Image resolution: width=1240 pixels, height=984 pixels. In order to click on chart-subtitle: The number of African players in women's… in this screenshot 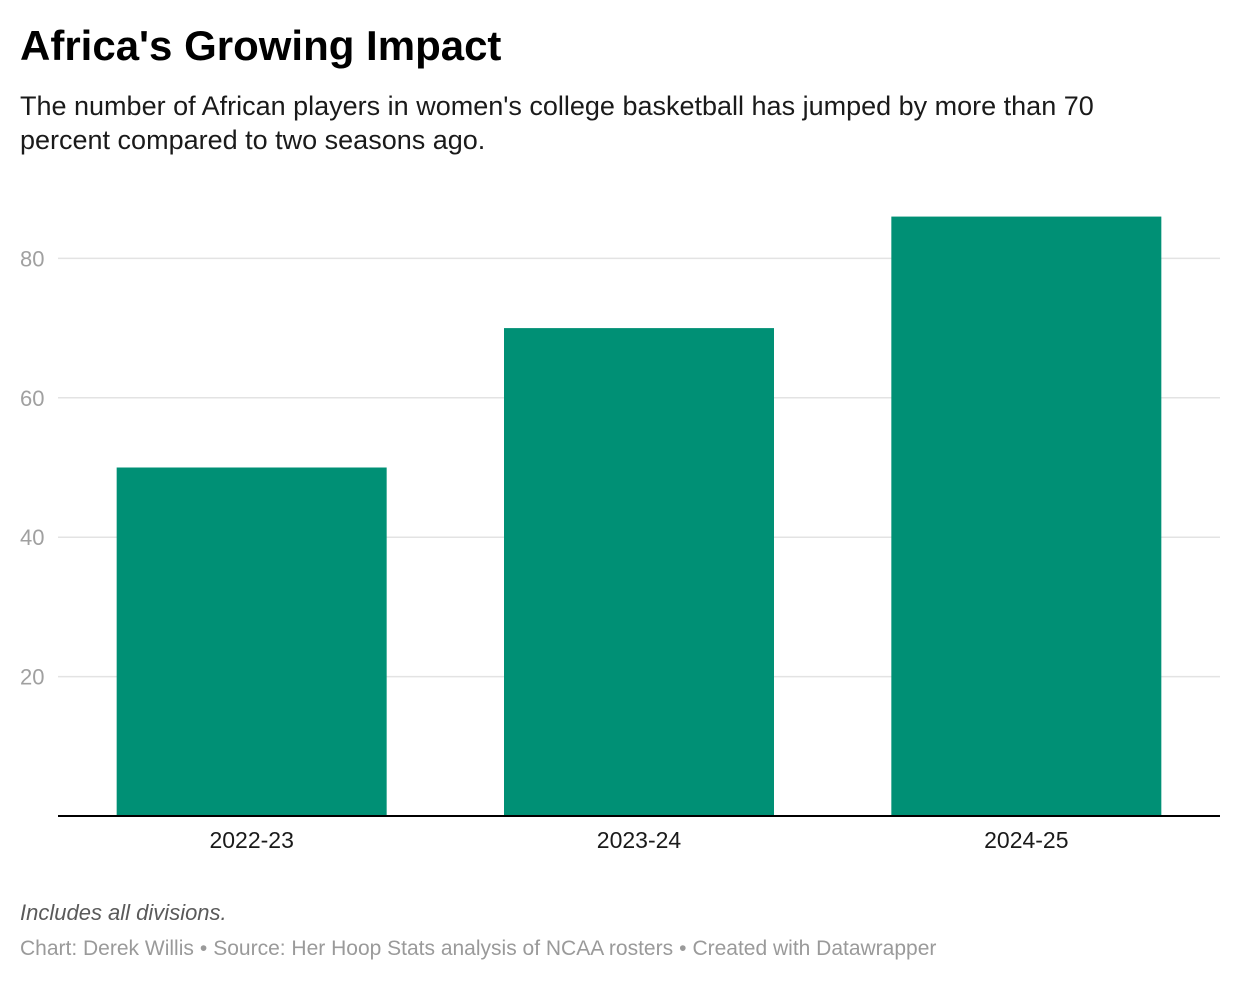, I will do `click(557, 123)`.